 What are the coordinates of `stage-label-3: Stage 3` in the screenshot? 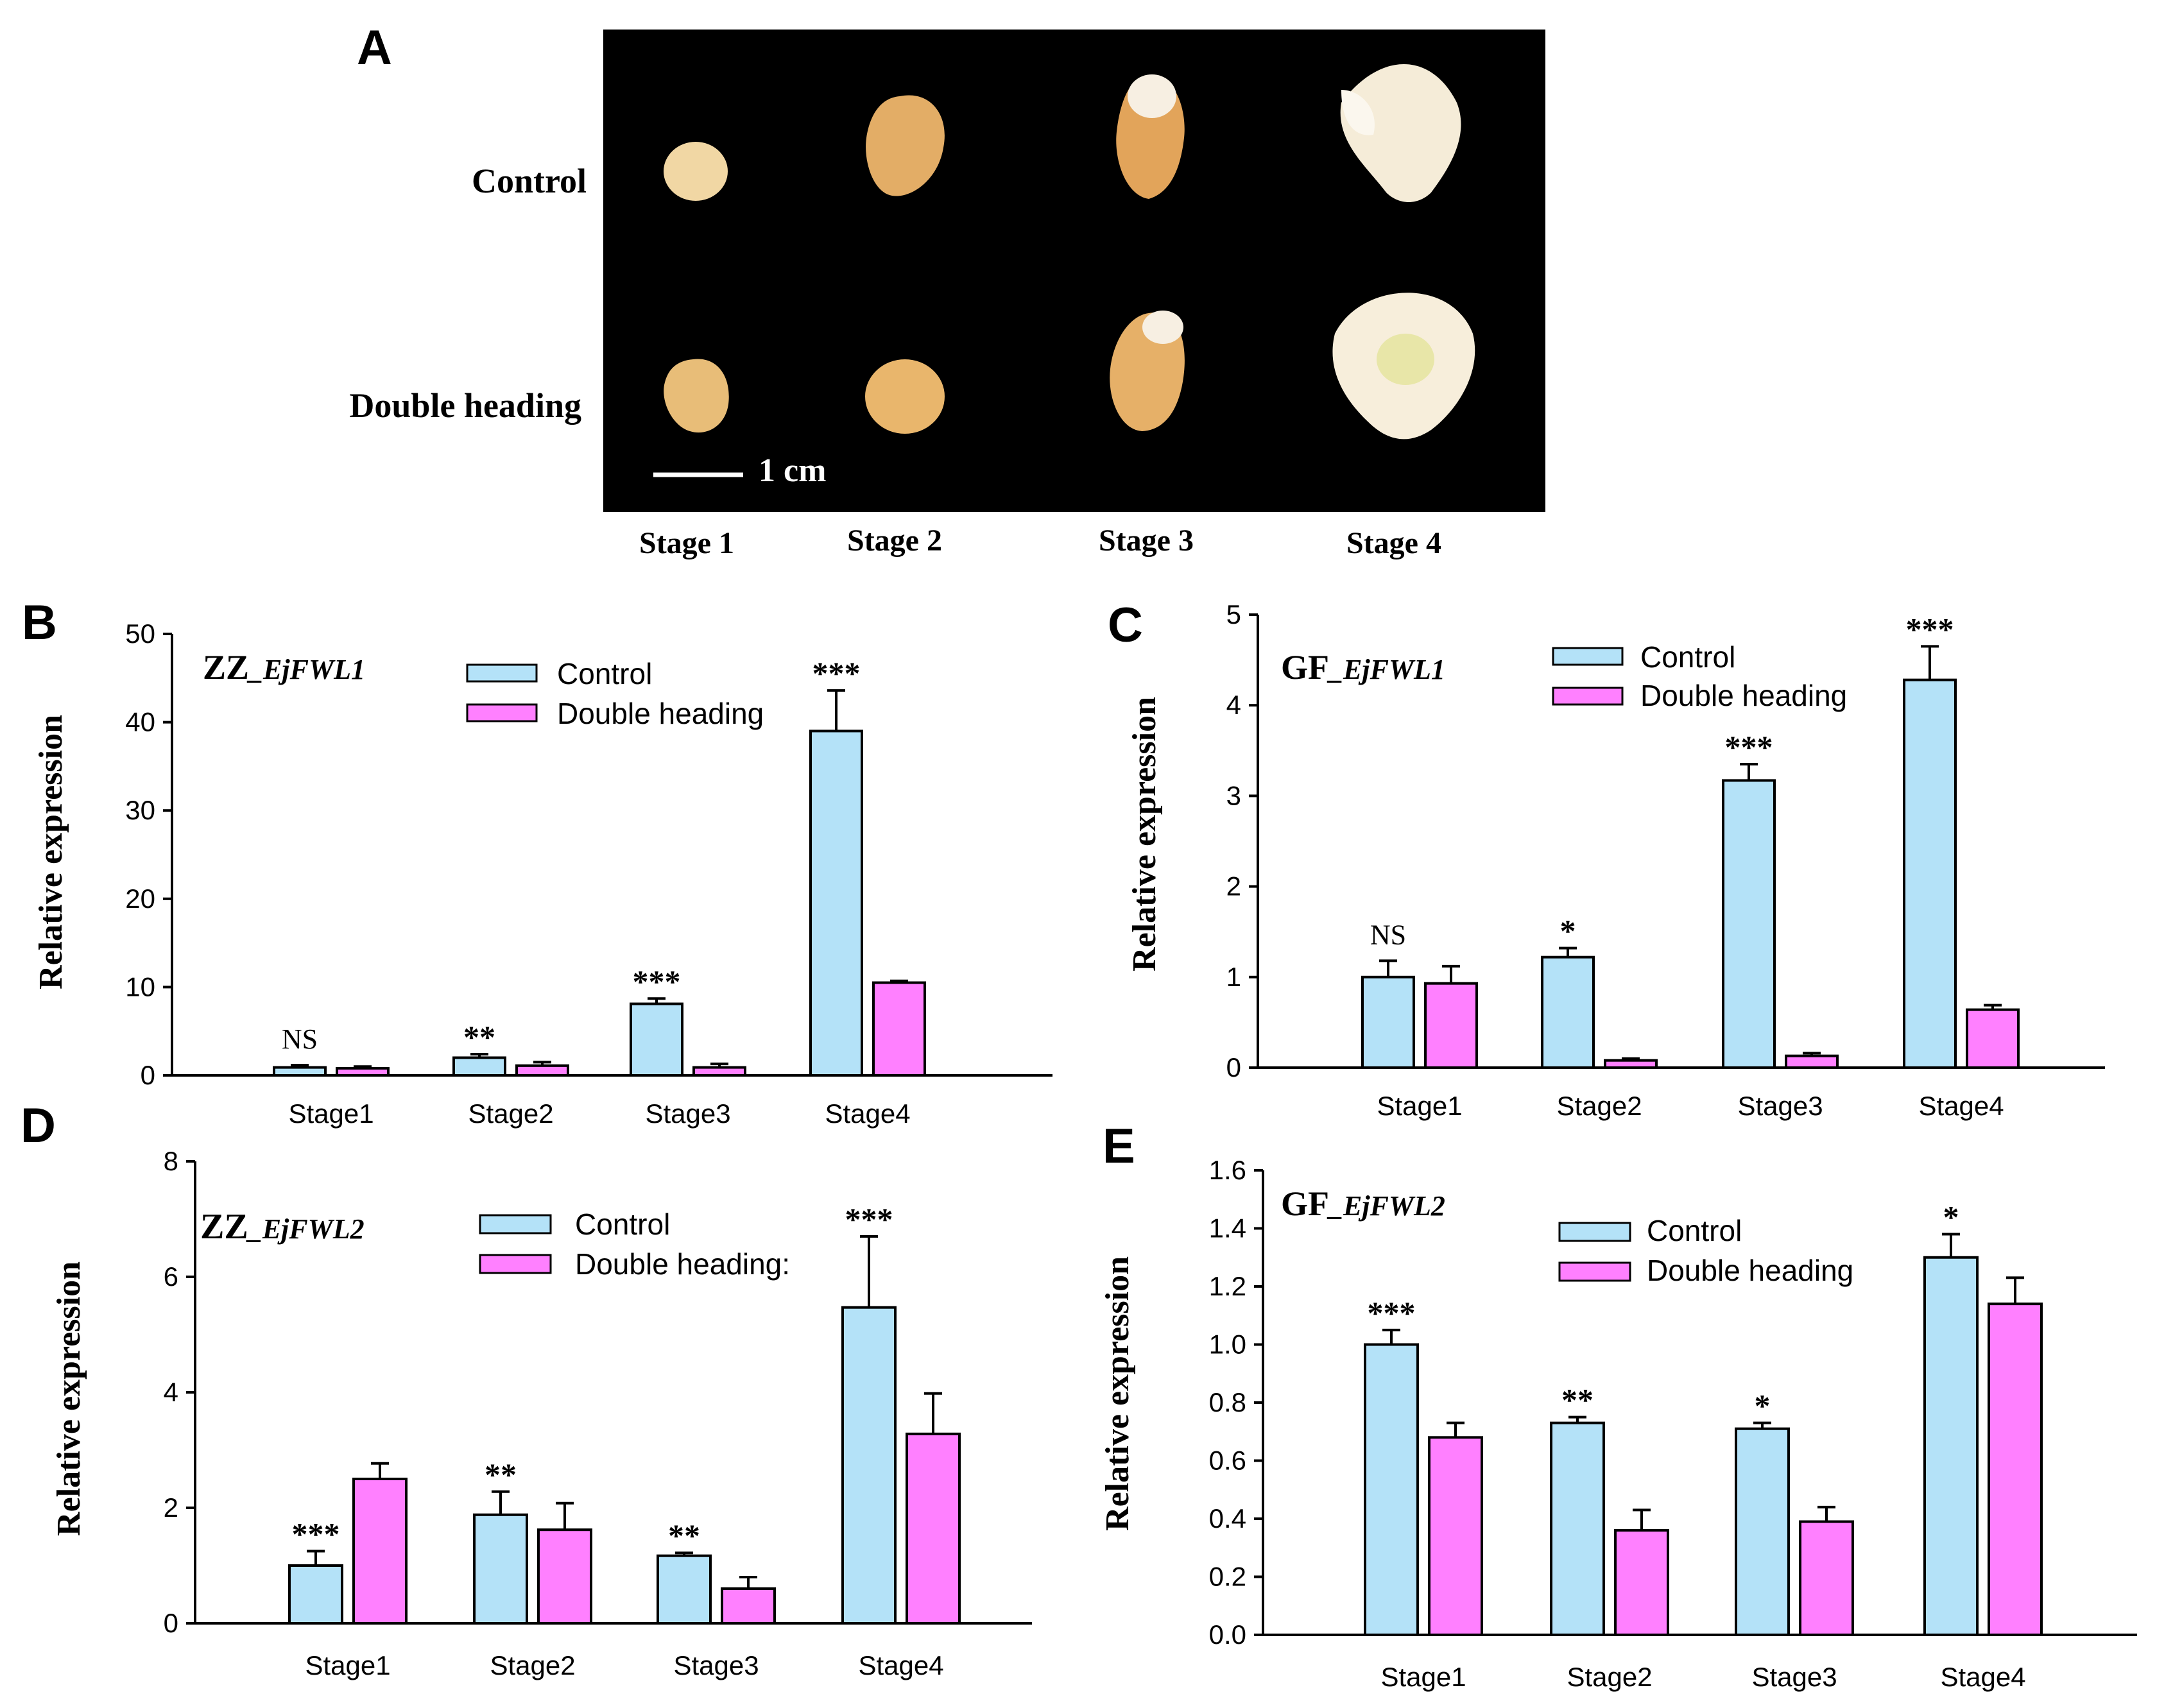 It's located at (1146, 541).